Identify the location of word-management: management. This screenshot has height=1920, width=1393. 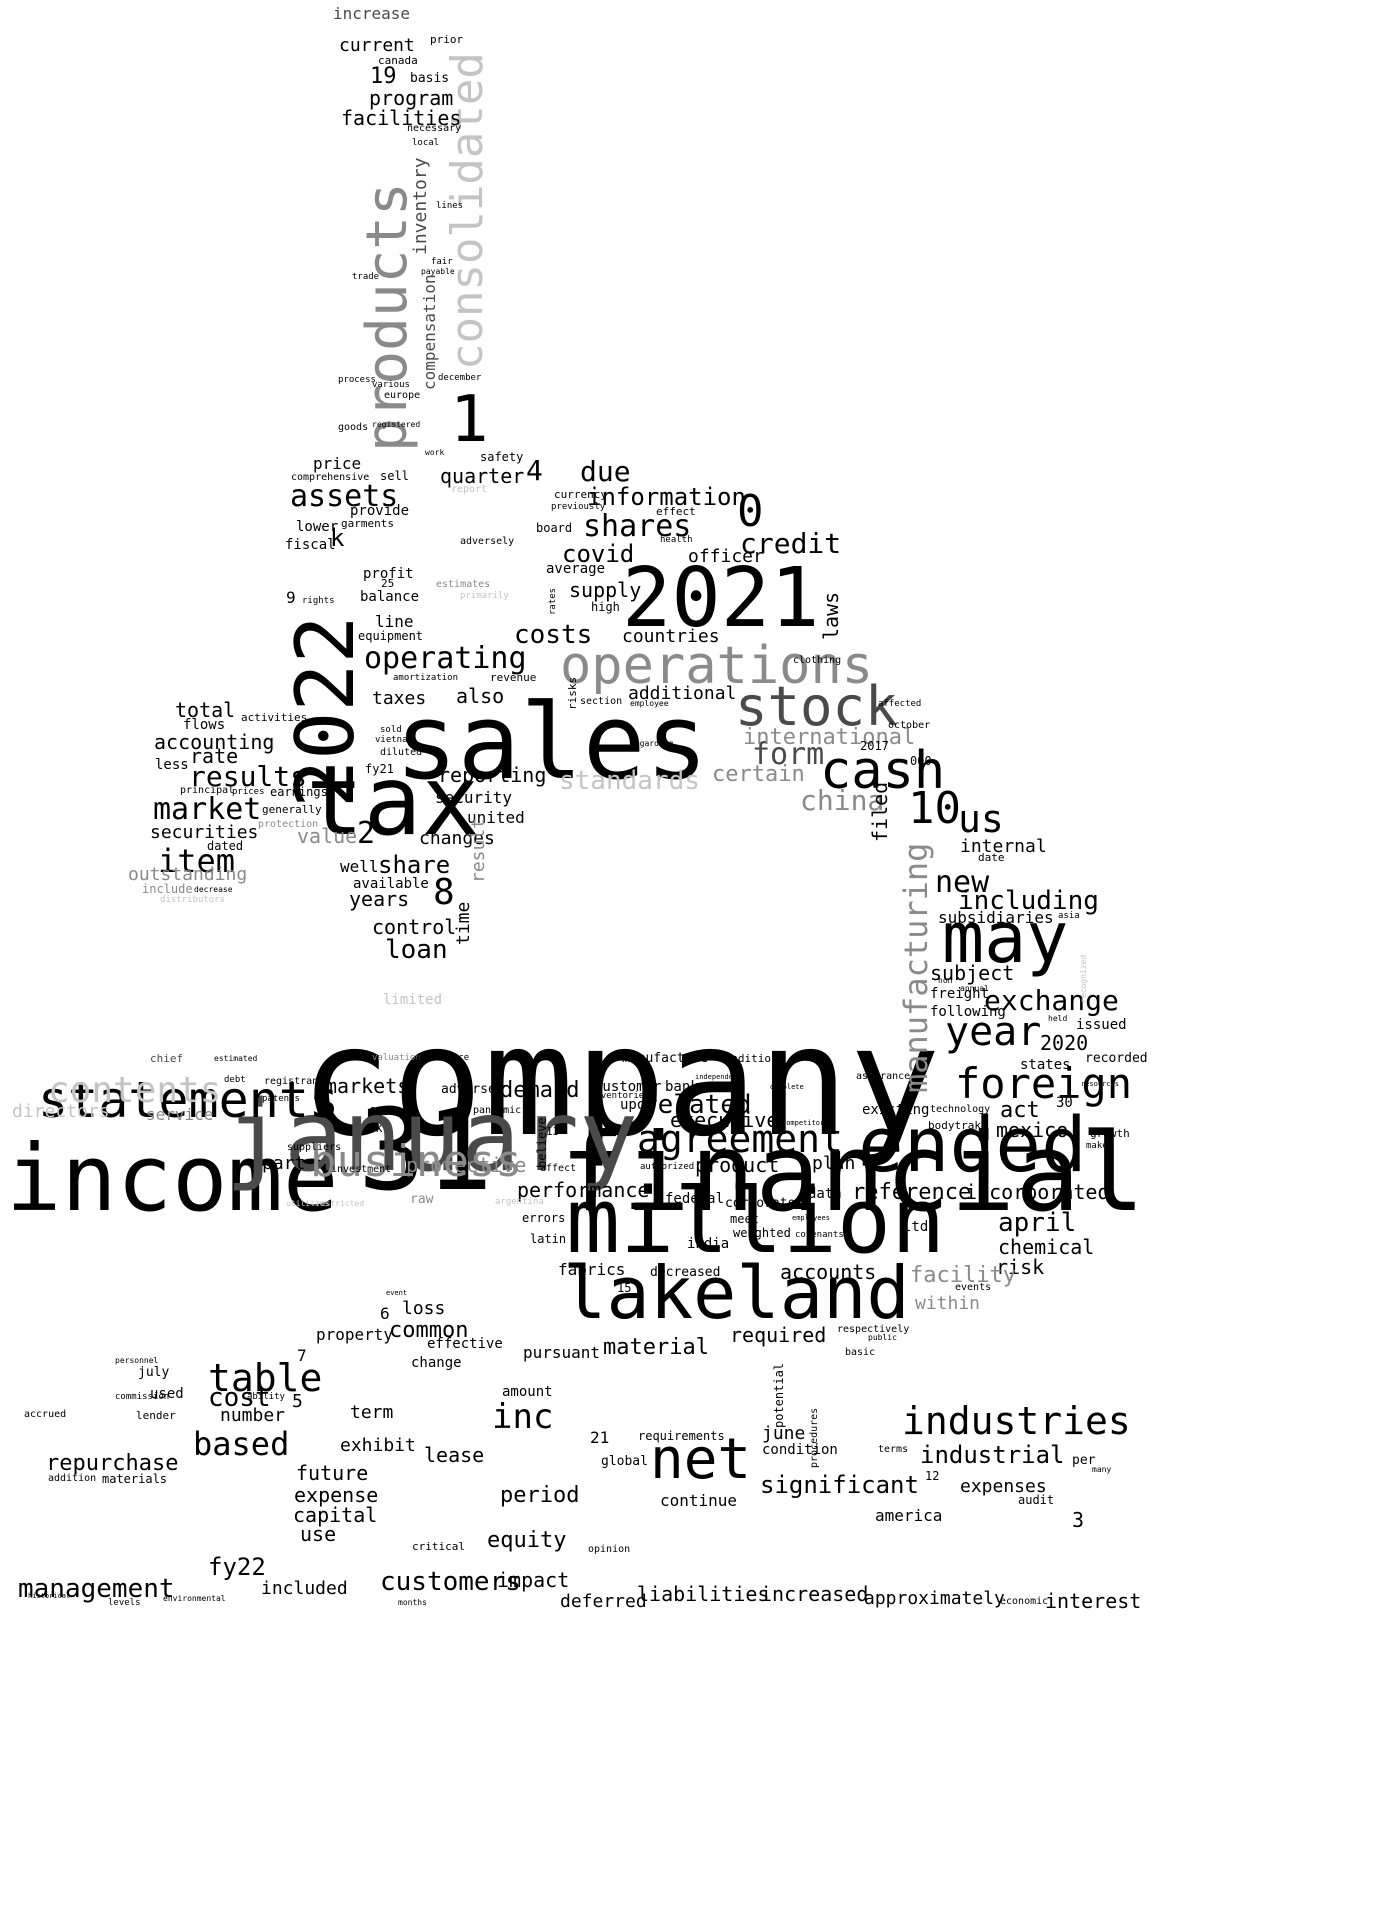
(96, 1589).